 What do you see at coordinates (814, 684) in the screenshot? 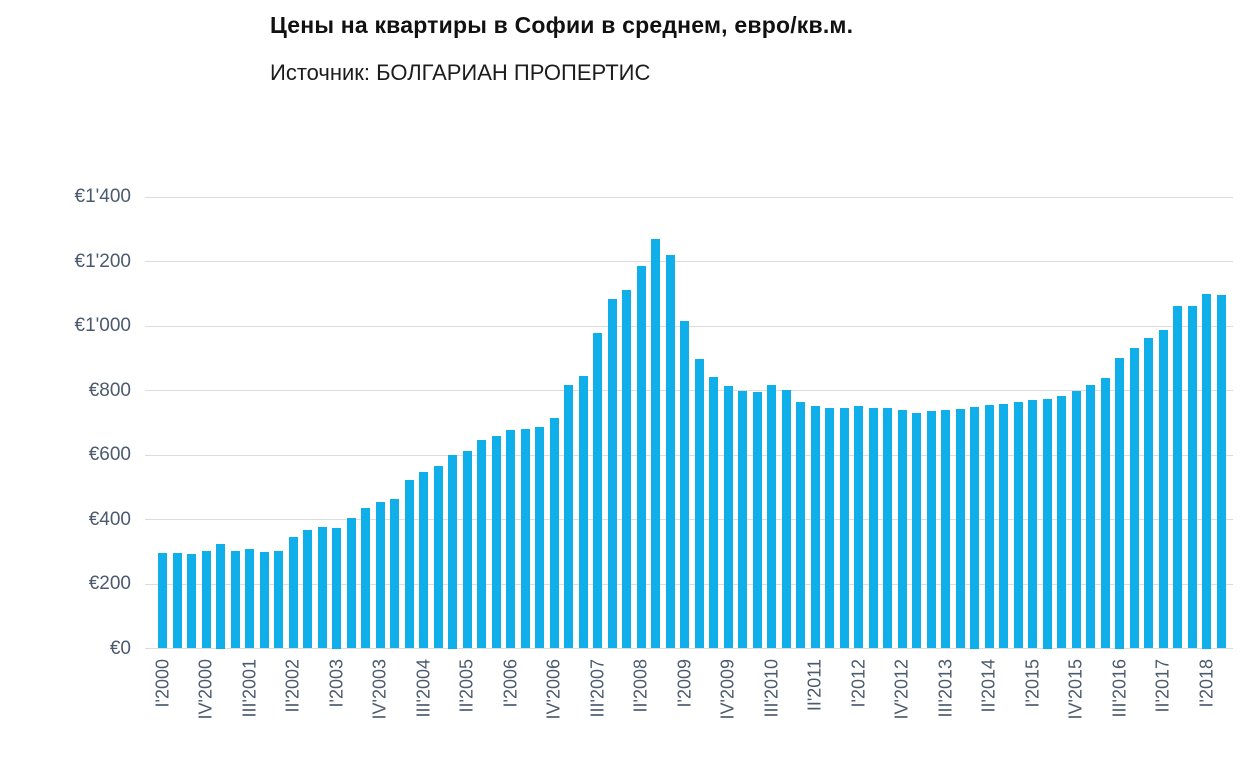
I see `x-axis-tick-label: II'2011` at bounding box center [814, 684].